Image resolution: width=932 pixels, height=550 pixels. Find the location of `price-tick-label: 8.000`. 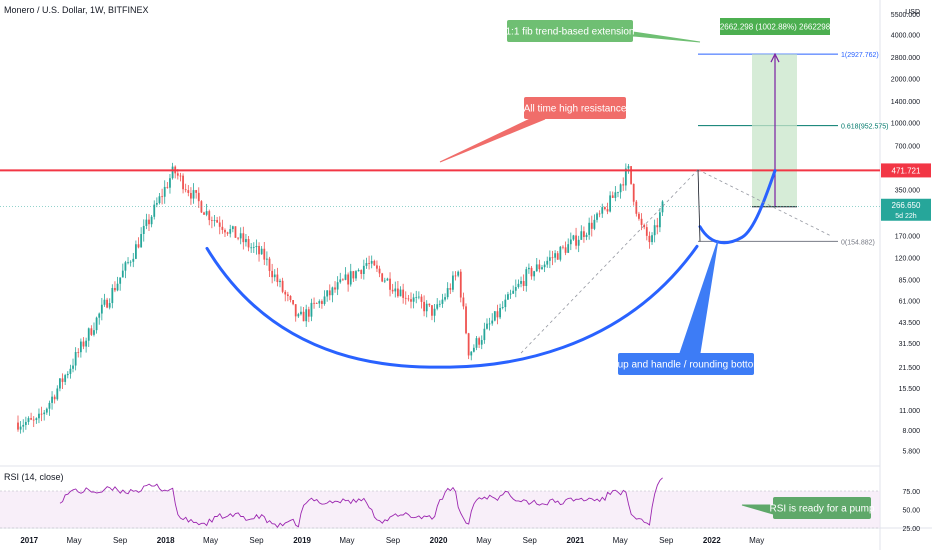

price-tick-label: 8.000 is located at coordinates (911, 431).